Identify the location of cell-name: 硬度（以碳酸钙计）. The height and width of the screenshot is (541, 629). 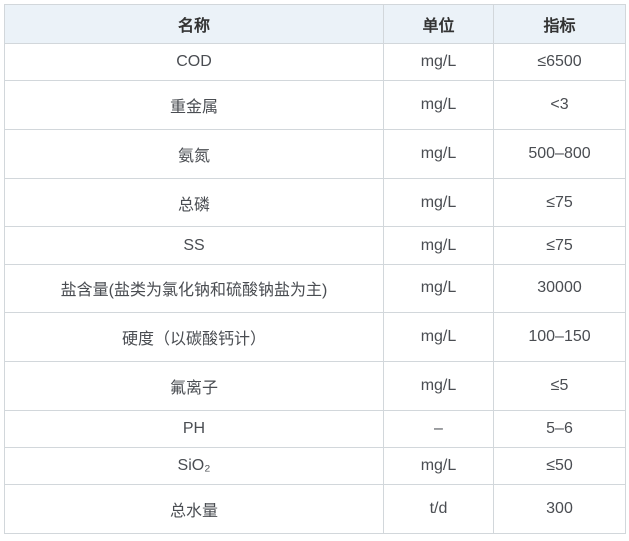
(194, 337).